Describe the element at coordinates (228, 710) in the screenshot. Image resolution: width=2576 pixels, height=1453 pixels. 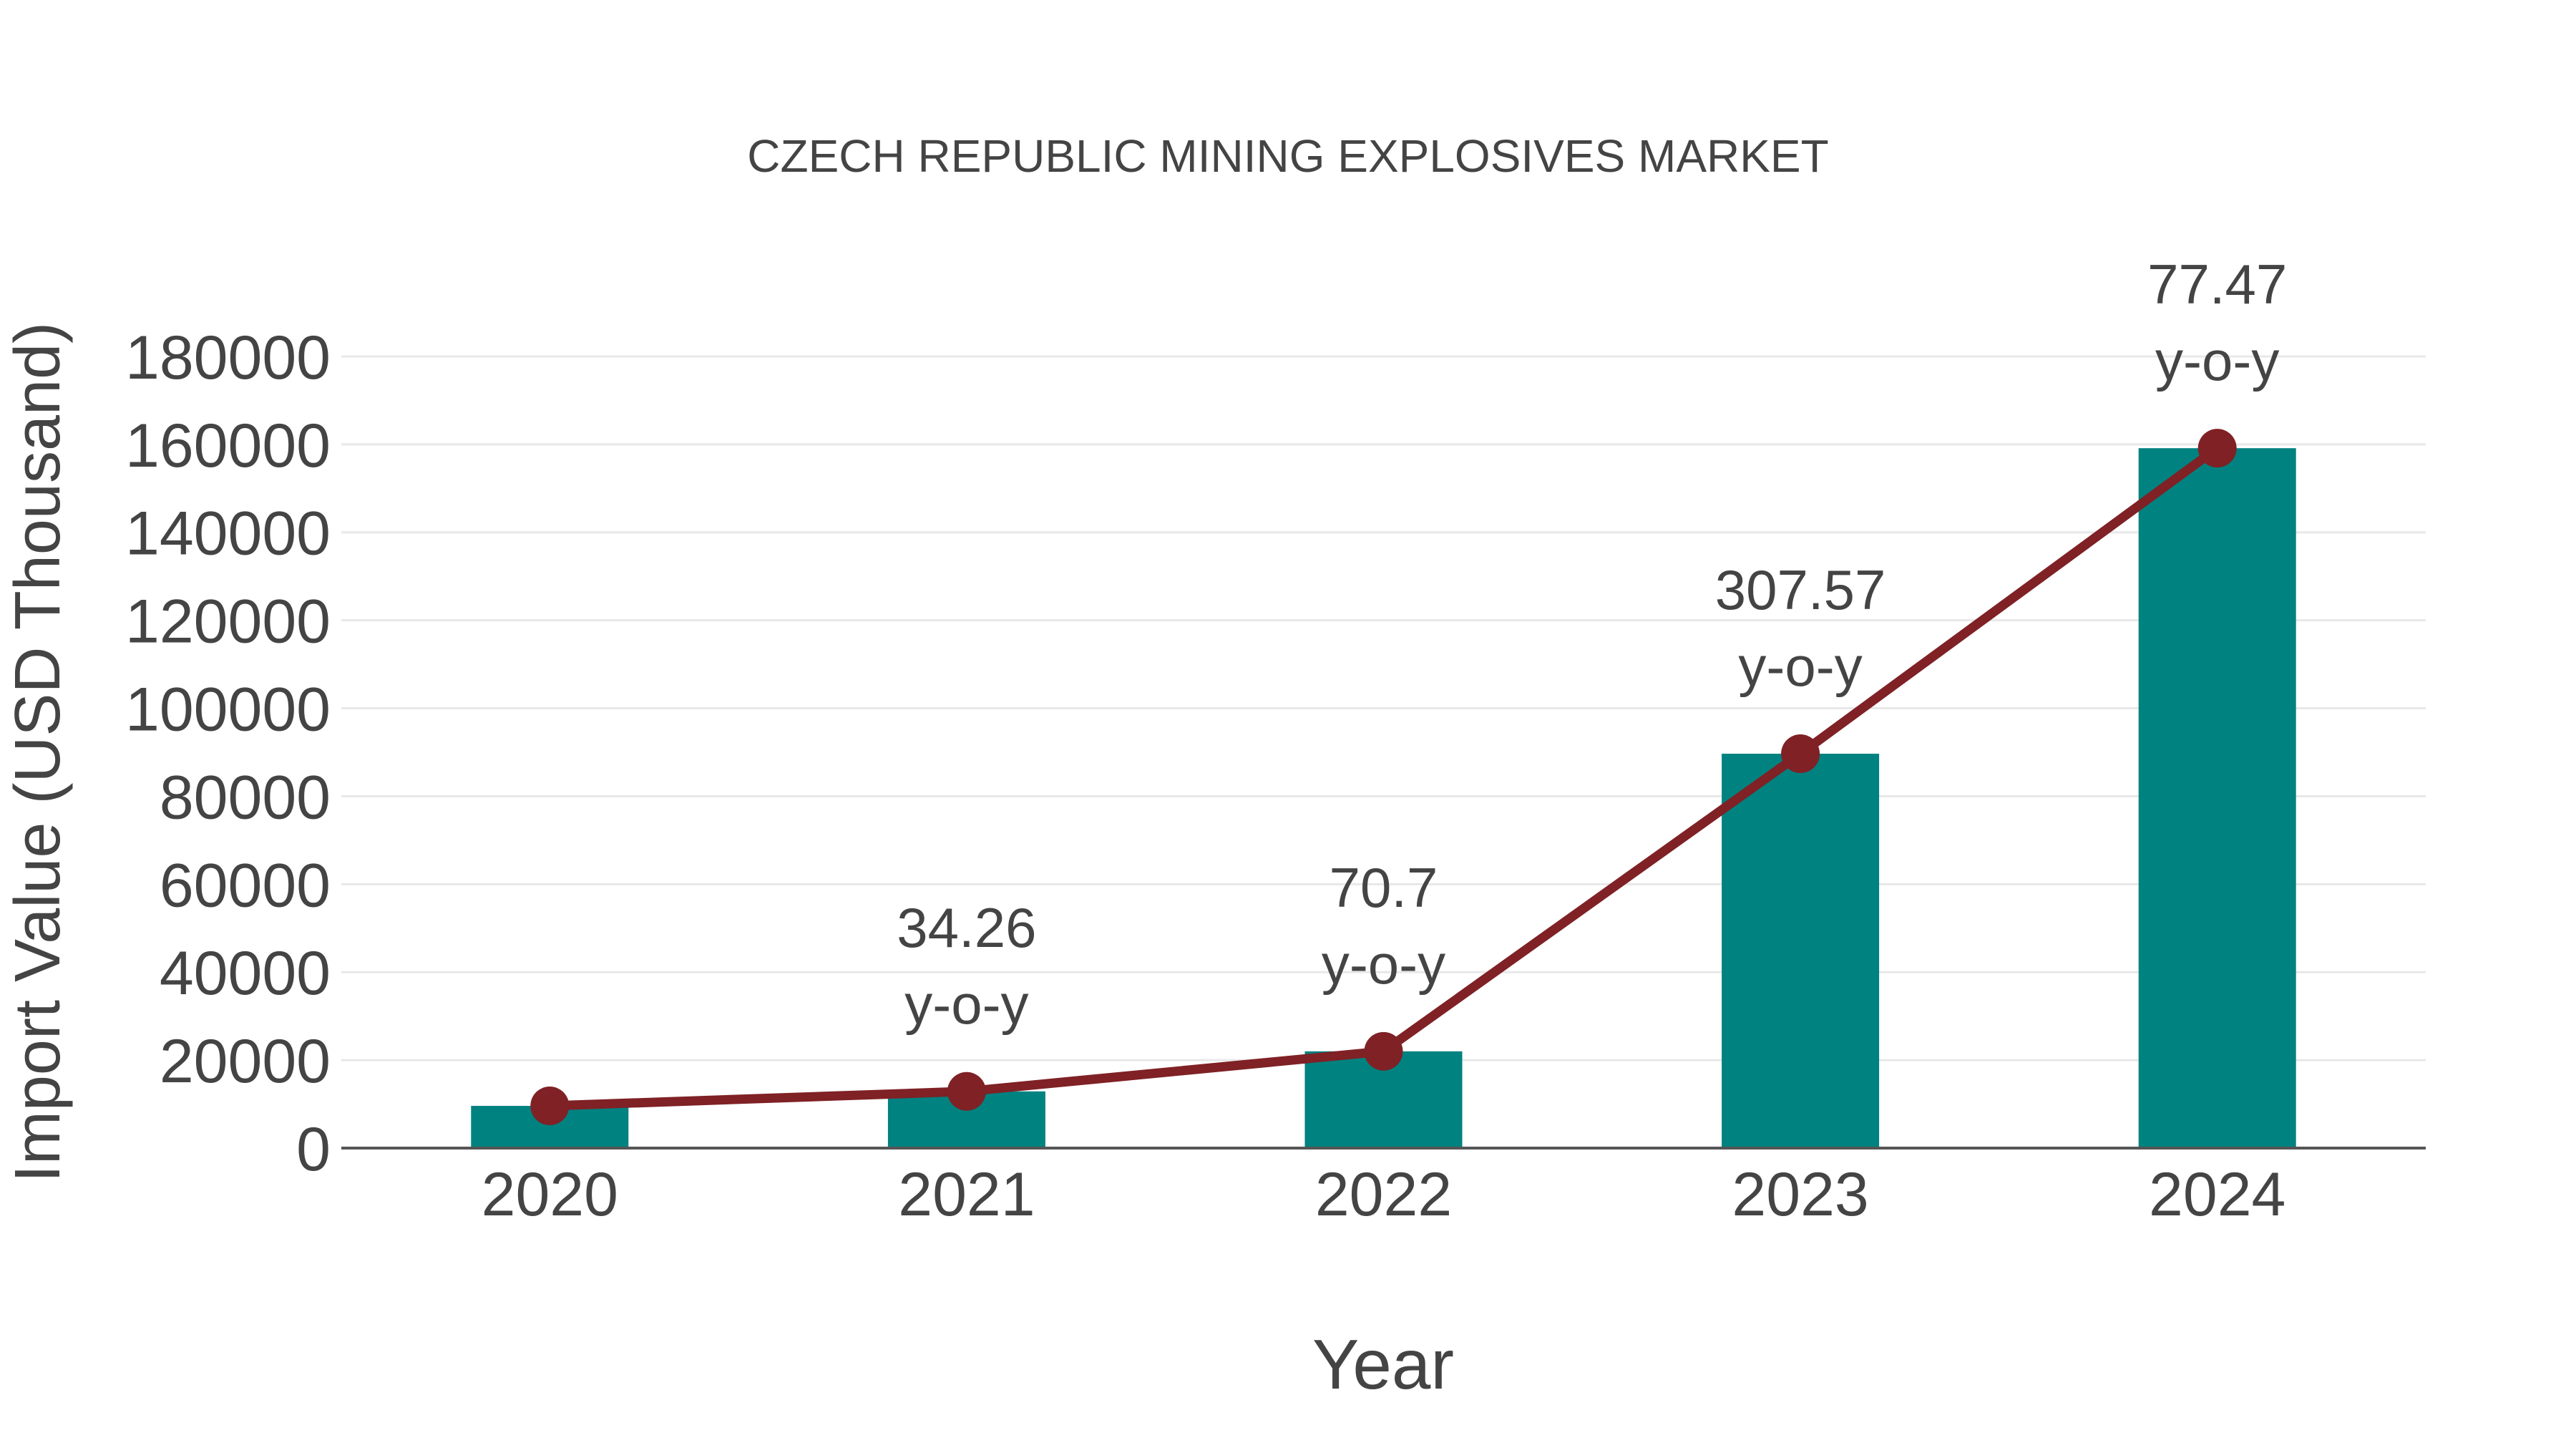
I see `y-tick-label: 100000` at that location.